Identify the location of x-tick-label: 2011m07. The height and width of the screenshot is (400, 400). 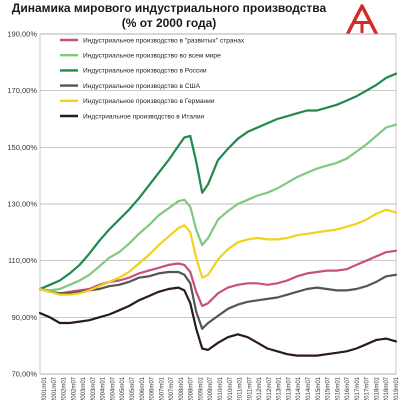
(250, 388).